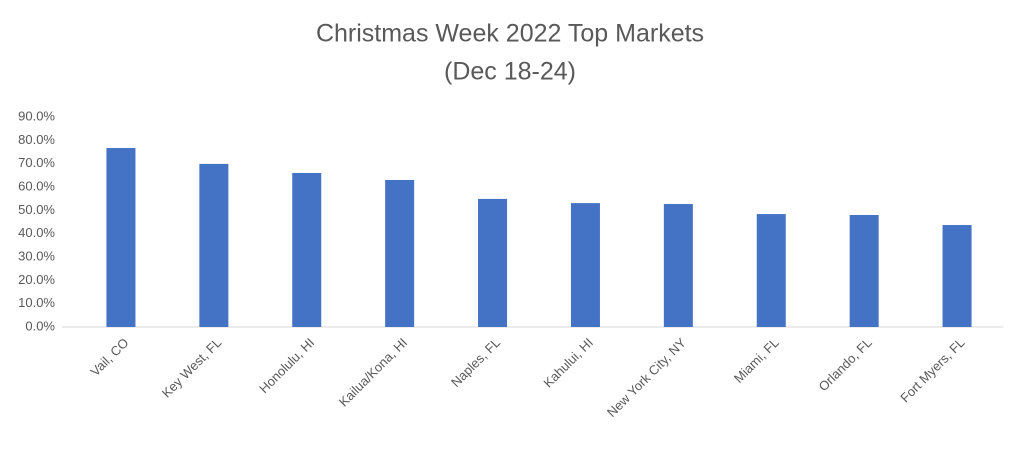 Image resolution: width=1024 pixels, height=468 pixels. I want to click on y-tick-label: 80.0%, so click(36, 139).